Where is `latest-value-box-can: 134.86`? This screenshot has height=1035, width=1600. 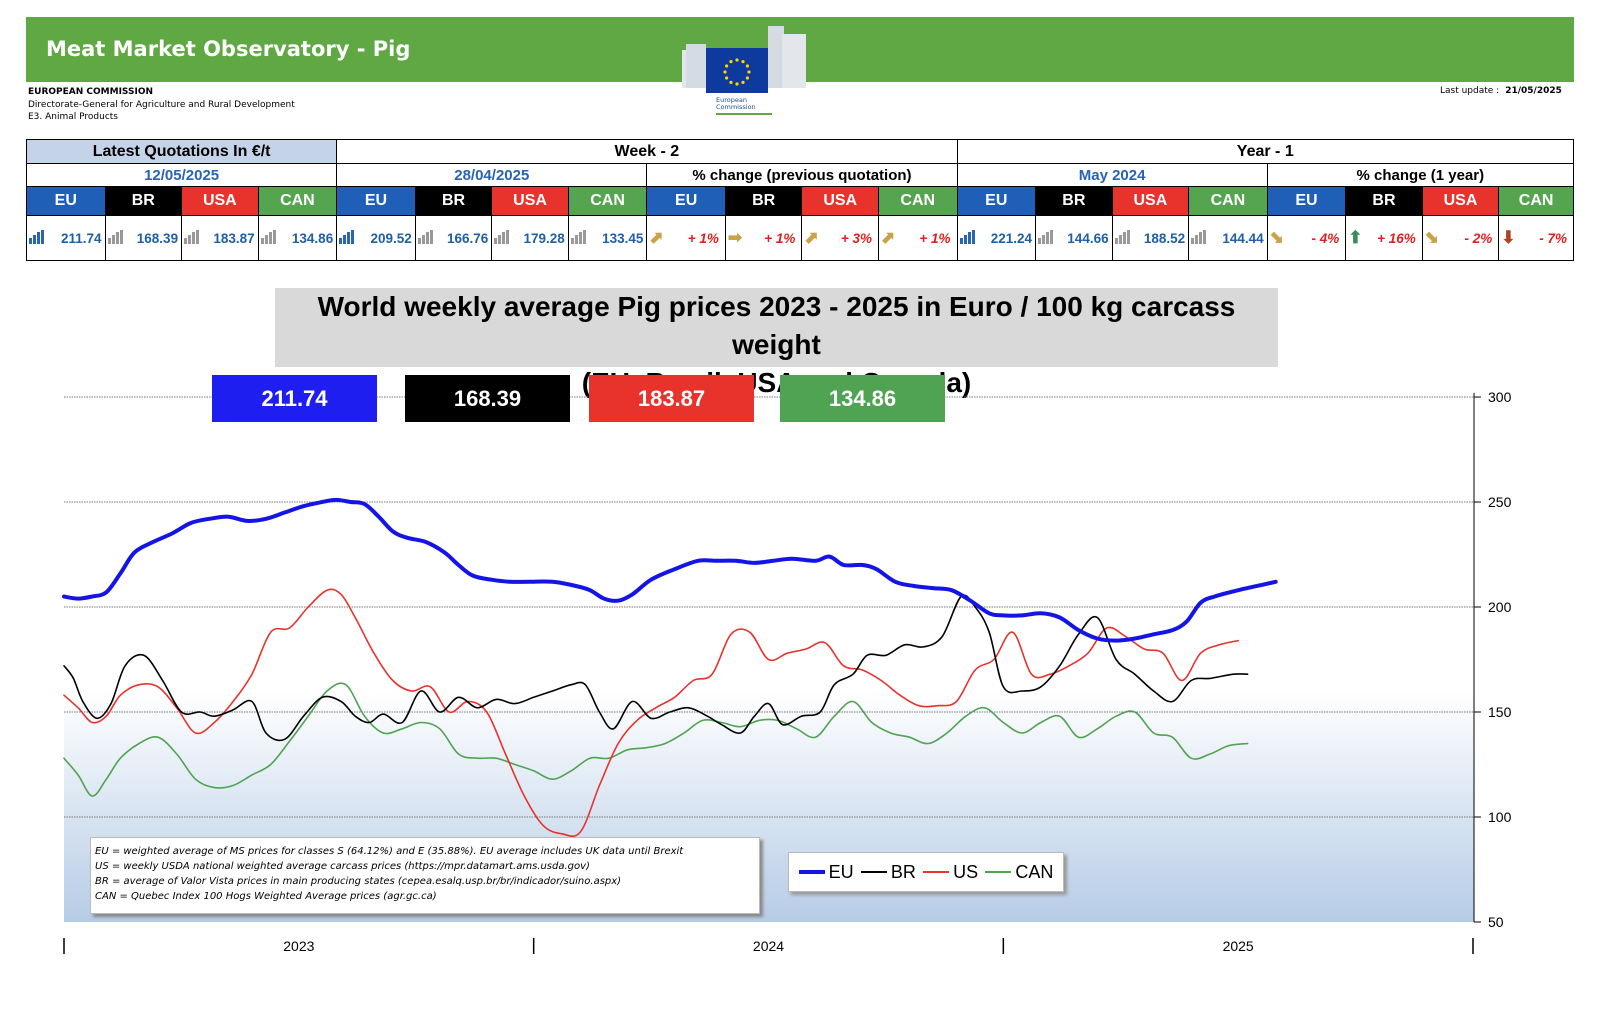 latest-value-box-can: 134.86 is located at coordinates (862, 398).